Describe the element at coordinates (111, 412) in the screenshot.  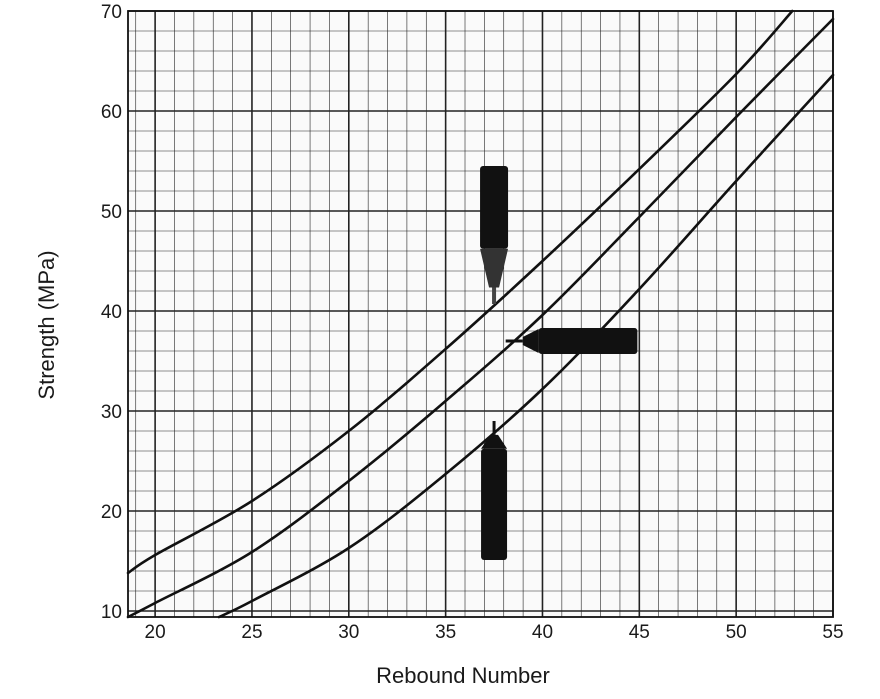
I see `y-tick-label: 30` at that location.